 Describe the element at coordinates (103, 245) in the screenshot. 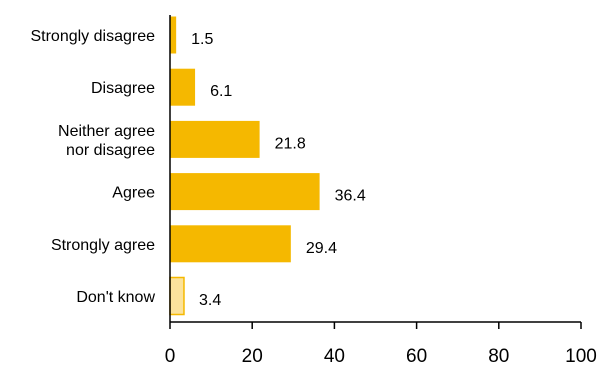

I see `category-label-strongly-agree: Strongly agree` at that location.